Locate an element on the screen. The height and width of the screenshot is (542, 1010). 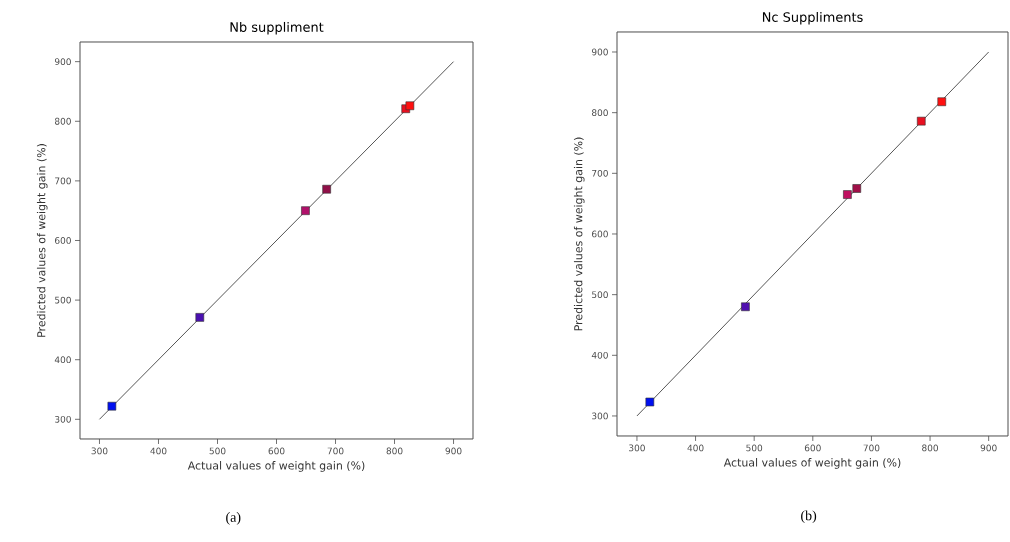
chart-title: Nc Suppliments is located at coordinates (812, 18).